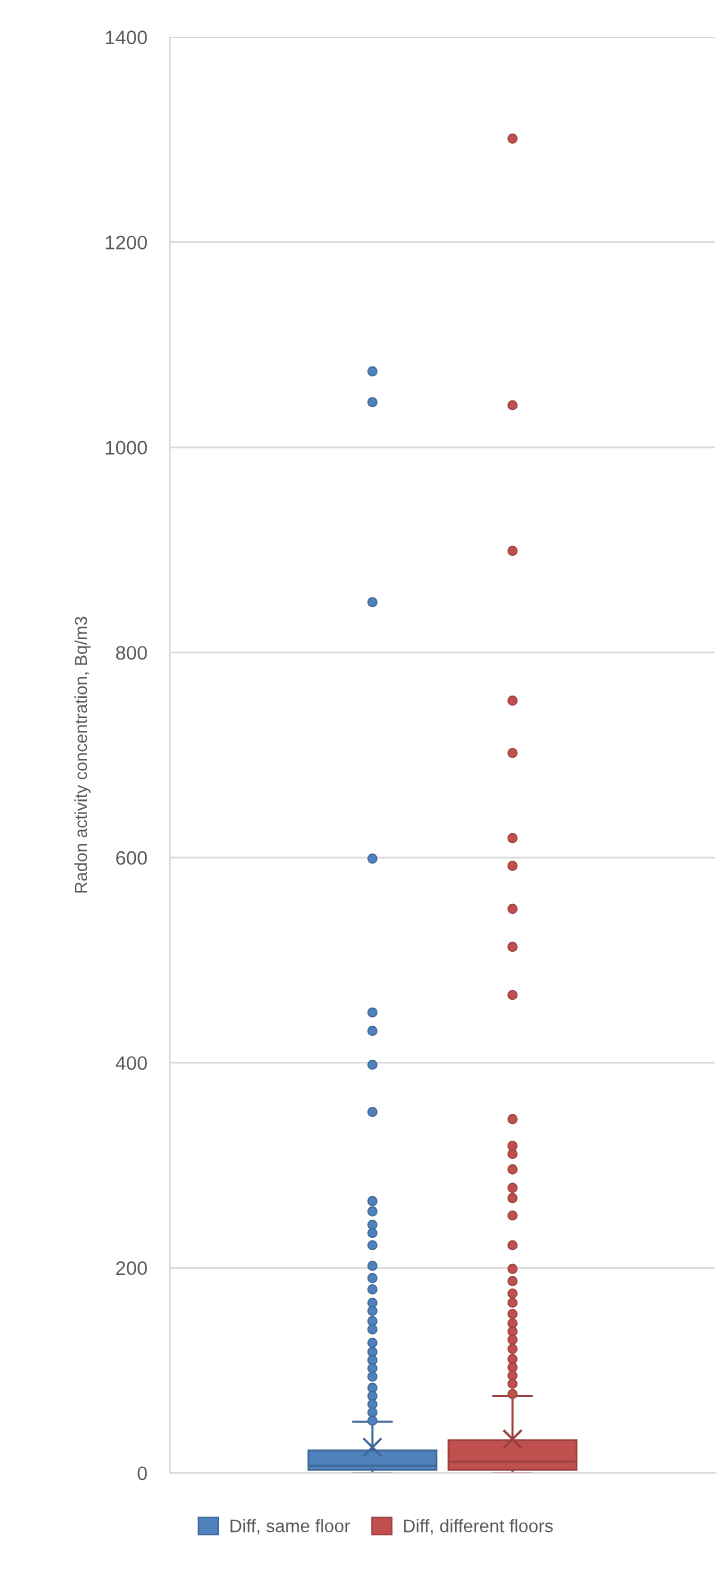 Image resolution: width=723 pixels, height=1571 pixels. I want to click on y-tick-label: 800, so click(131, 652).